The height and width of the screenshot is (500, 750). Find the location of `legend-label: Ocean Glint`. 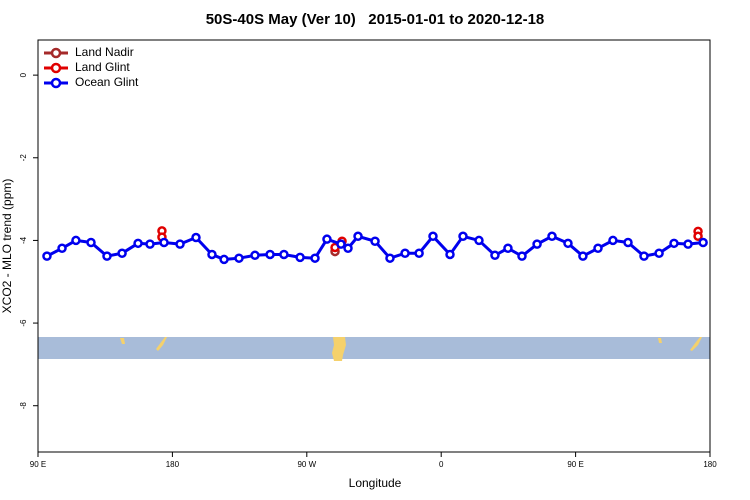

legend-label: Ocean Glint is located at coordinates (107, 82).